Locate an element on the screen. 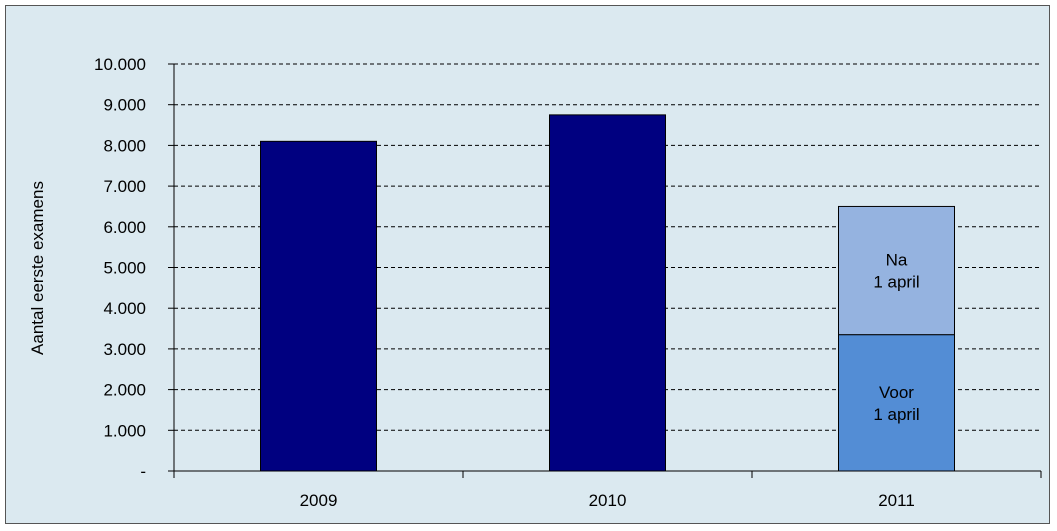 The image size is (1057, 531). y-tick-label: 7.000 is located at coordinates (124, 186).